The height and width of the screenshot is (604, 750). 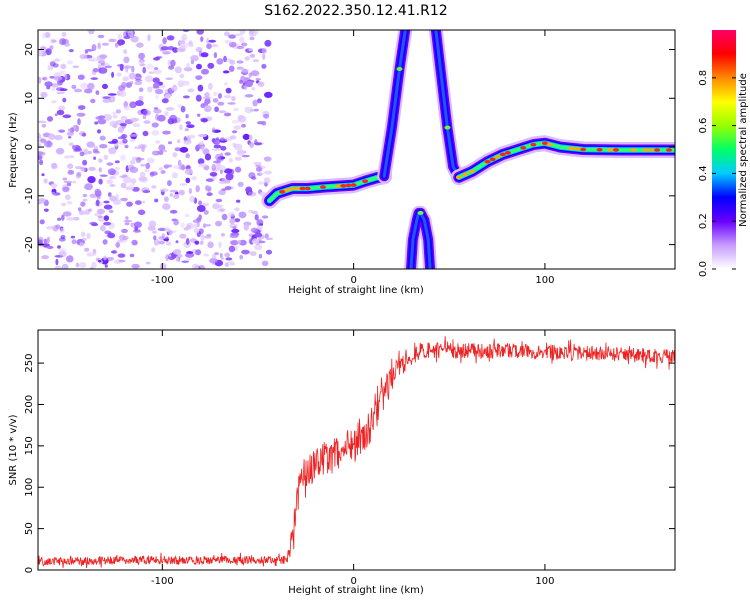 I want to click on y-tick-label: 100, so click(x=29, y=487).